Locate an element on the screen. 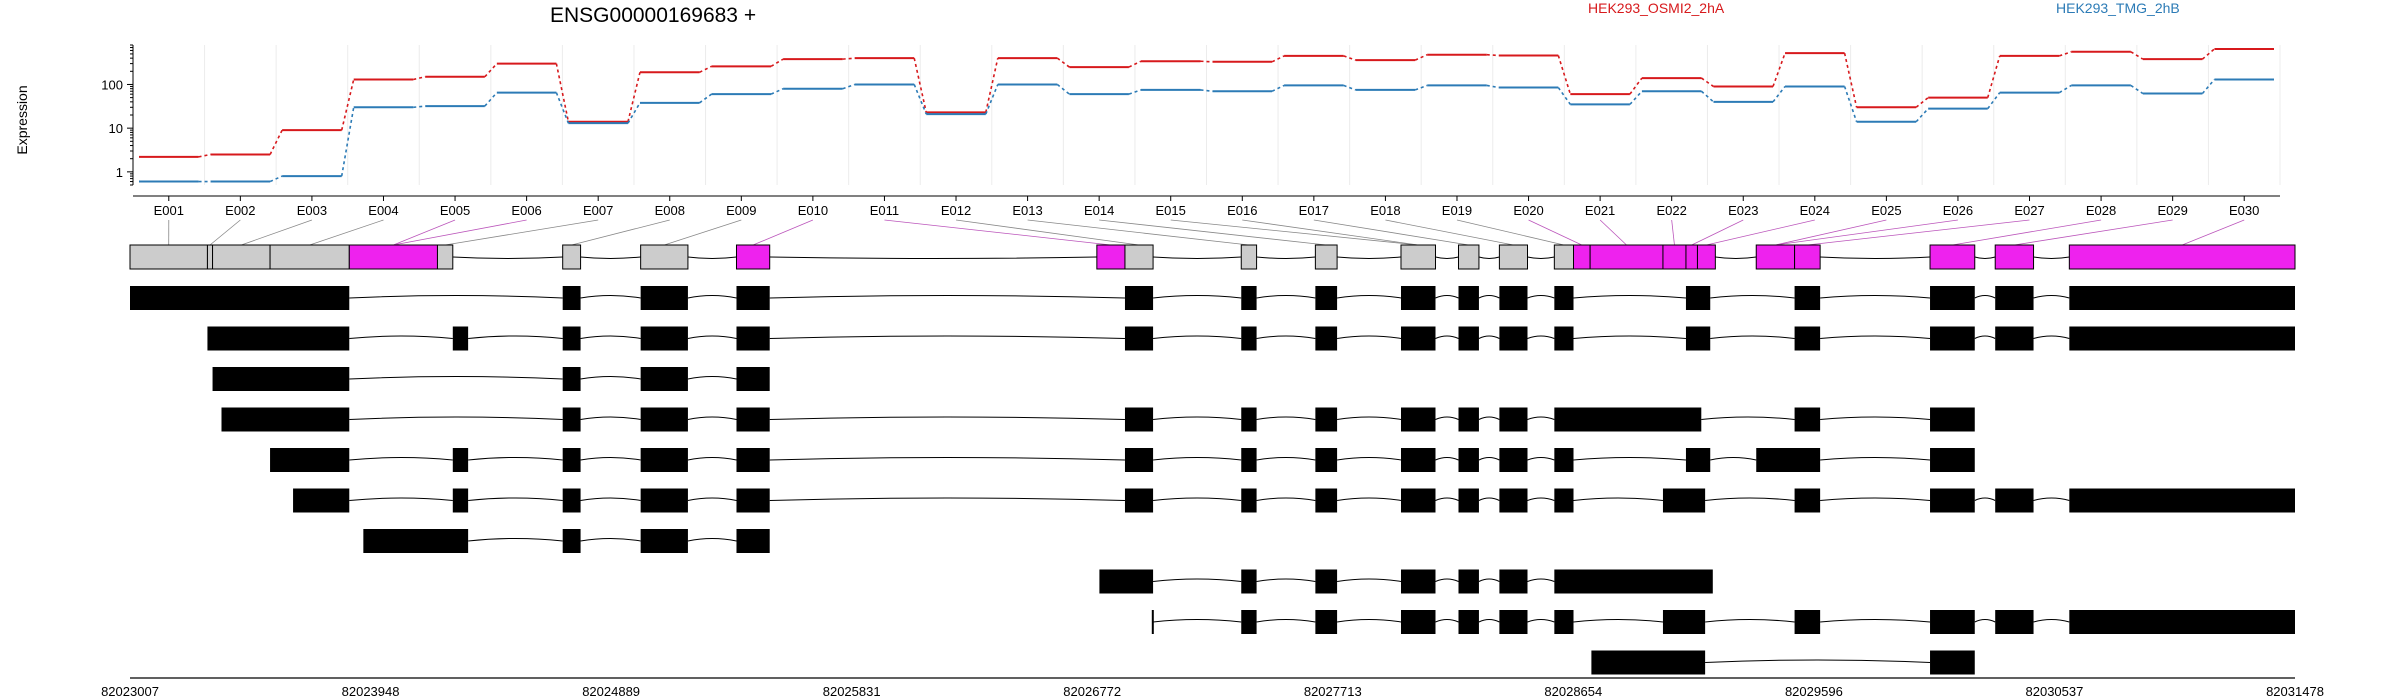  exon-label: E027 is located at coordinates (2029, 210).